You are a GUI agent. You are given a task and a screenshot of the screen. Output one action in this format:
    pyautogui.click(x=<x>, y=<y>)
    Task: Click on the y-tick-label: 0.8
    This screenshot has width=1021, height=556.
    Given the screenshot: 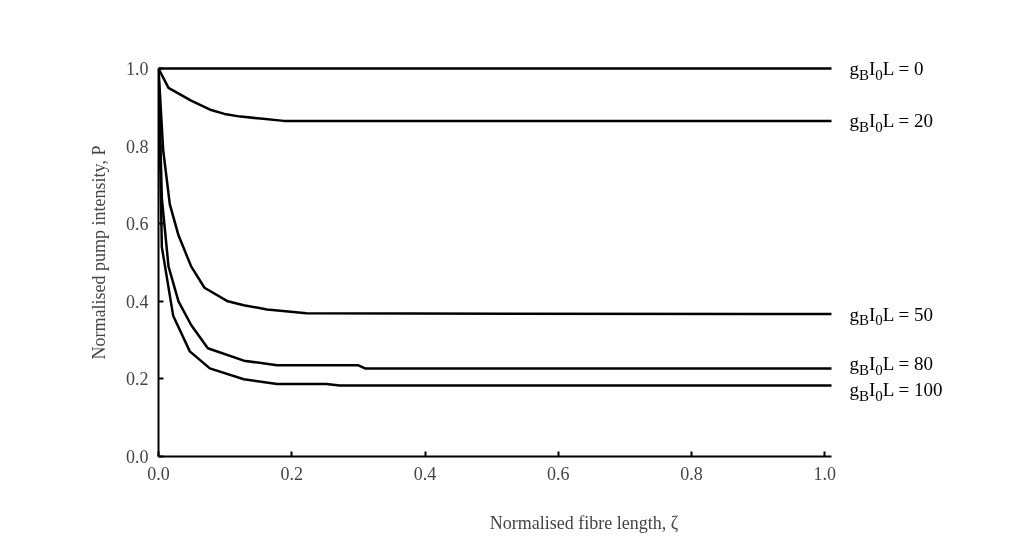 What is the action you would take?
    pyautogui.click(x=137, y=146)
    